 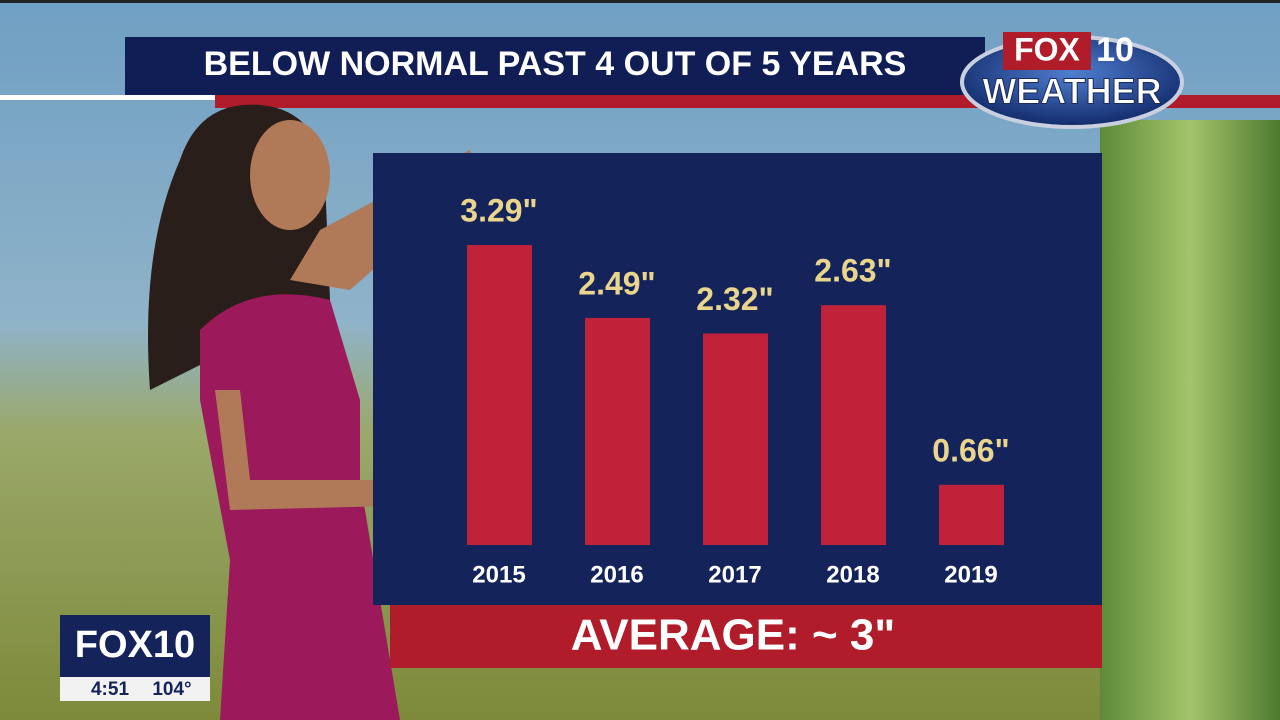 I want to click on cactus, so click(x=1190, y=420).